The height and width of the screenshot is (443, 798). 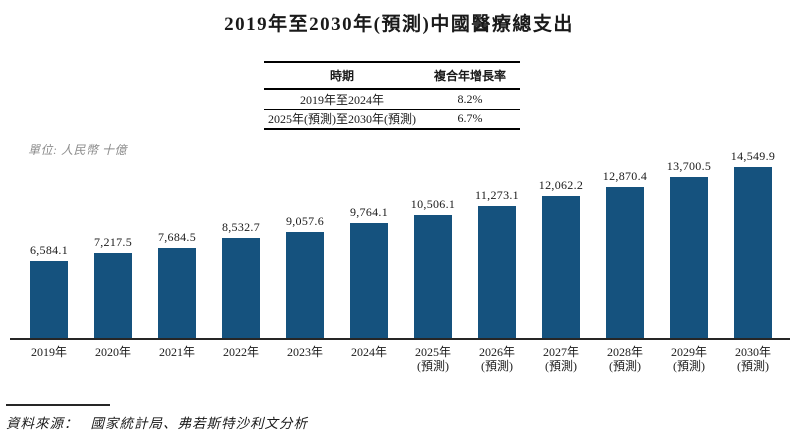 I want to click on bar-value-label: 8,532.7, so click(x=241, y=227).